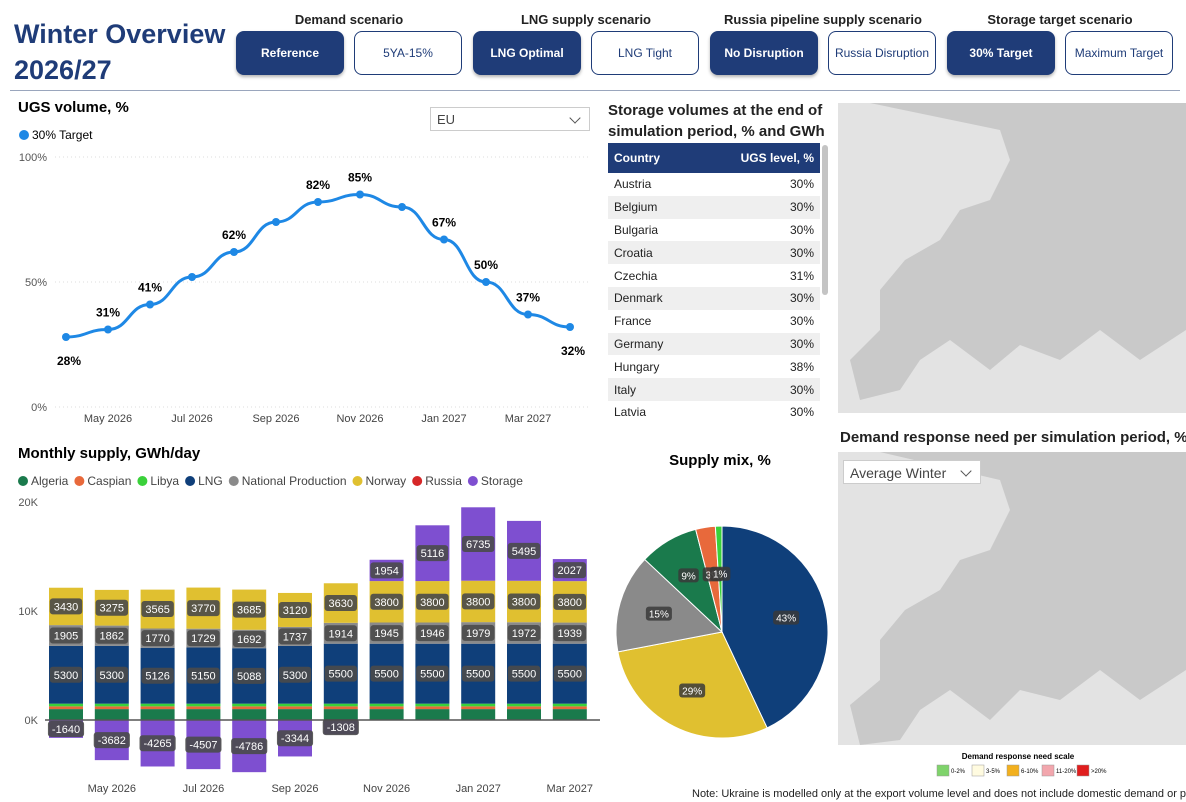  I want to click on data-label: 1946, so click(432, 634).